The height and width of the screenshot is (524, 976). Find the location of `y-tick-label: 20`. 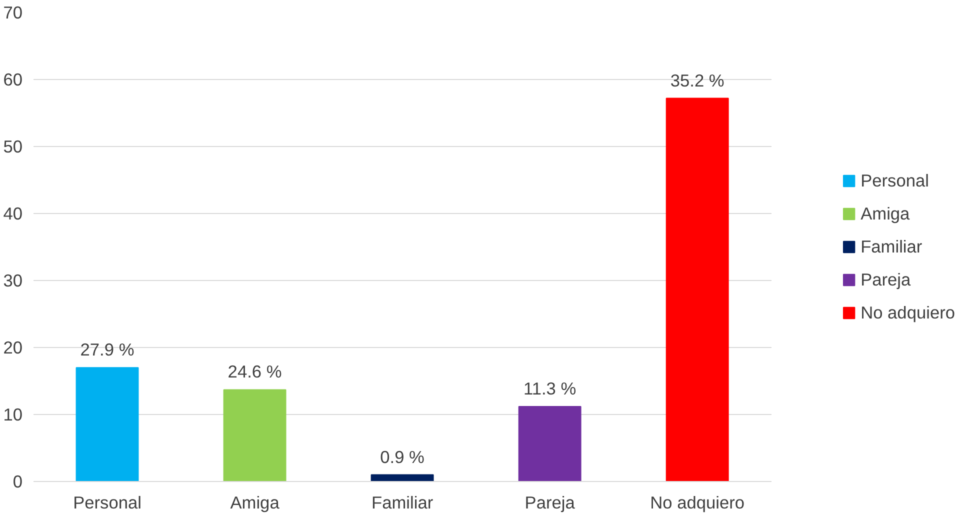

y-tick-label: 20 is located at coordinates (13, 348).